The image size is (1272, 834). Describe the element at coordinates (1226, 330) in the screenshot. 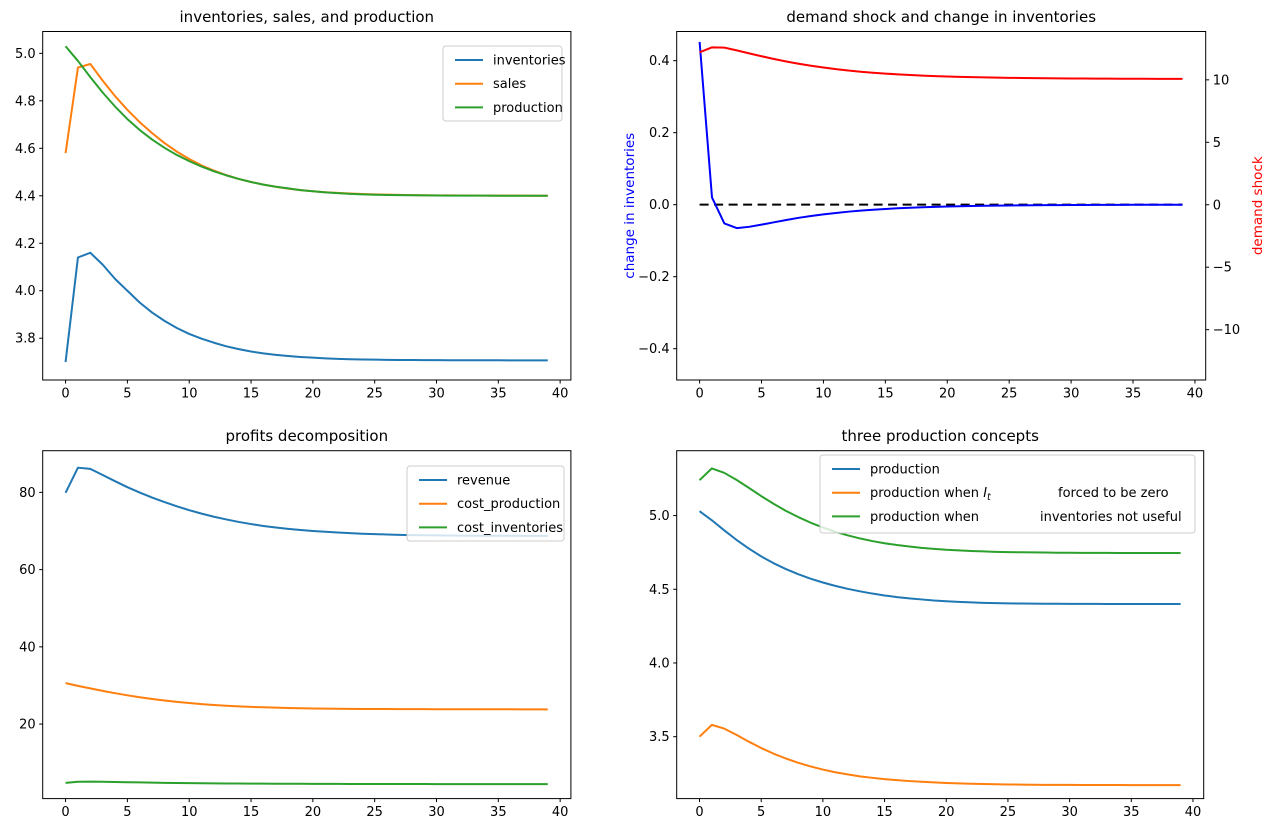

I see `y-tick-label-right: −10` at that location.